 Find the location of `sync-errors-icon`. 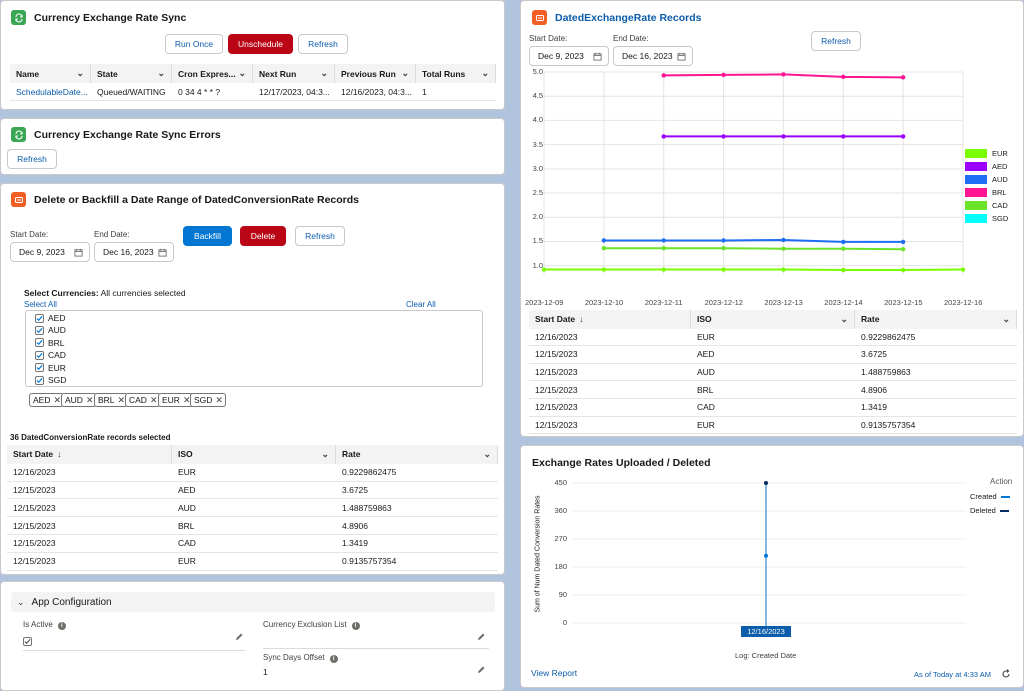

sync-errors-icon is located at coordinates (18, 134).